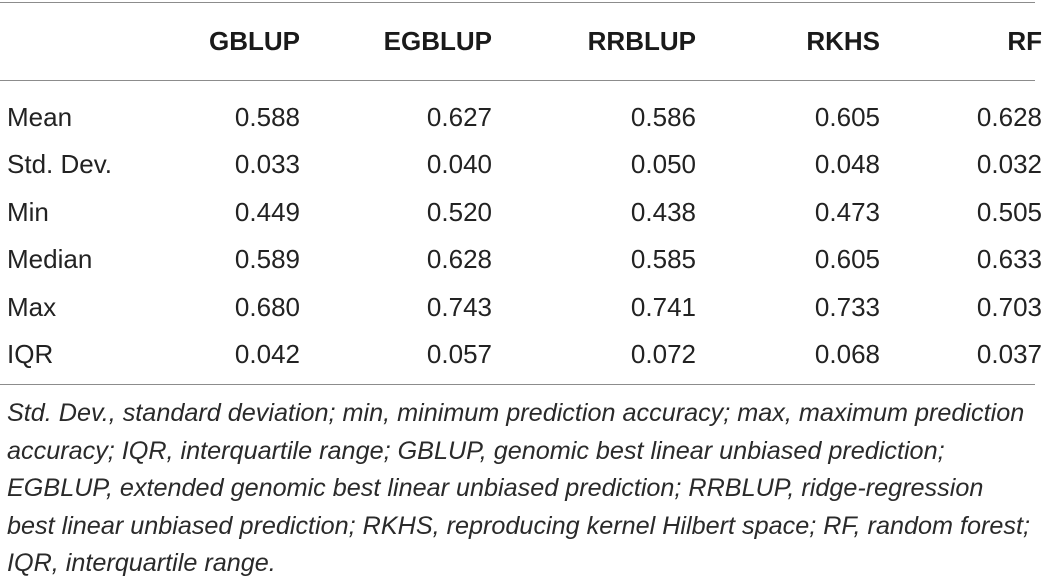 The image size is (1042, 583). I want to click on table-header-rule, so click(517, 80).